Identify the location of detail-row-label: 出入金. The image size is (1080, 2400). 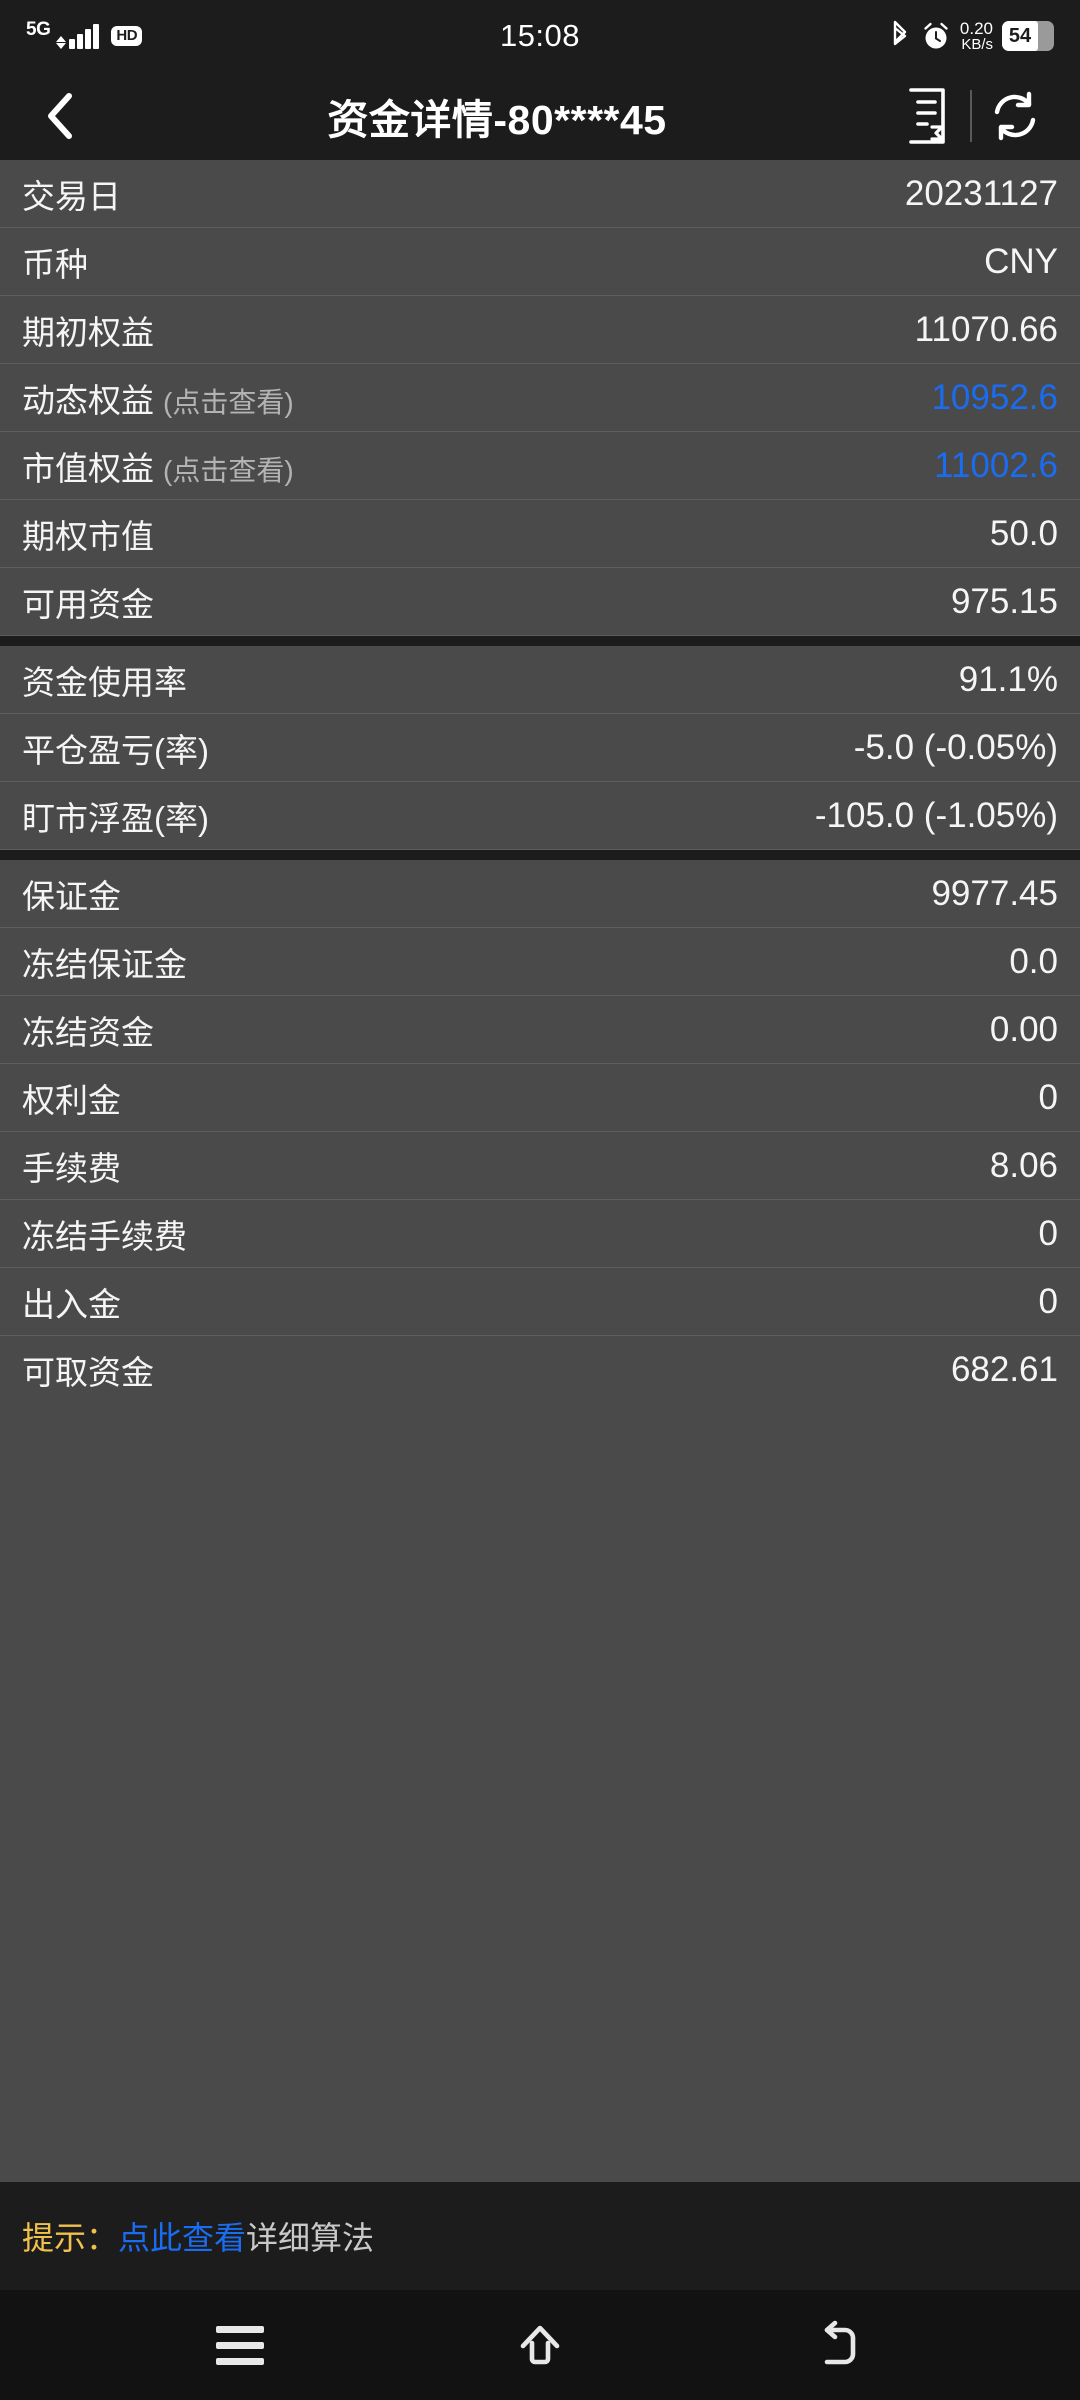
(71, 1302).